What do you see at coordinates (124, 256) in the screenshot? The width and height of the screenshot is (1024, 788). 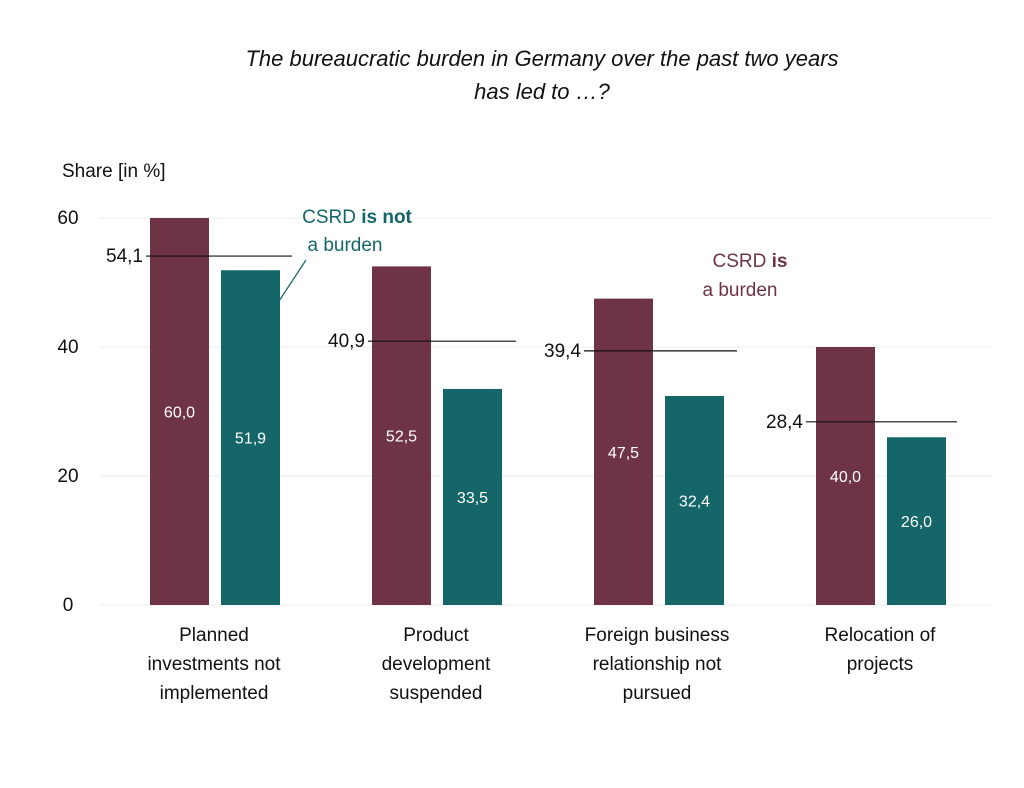 I see `reference-line-label: 54,1` at bounding box center [124, 256].